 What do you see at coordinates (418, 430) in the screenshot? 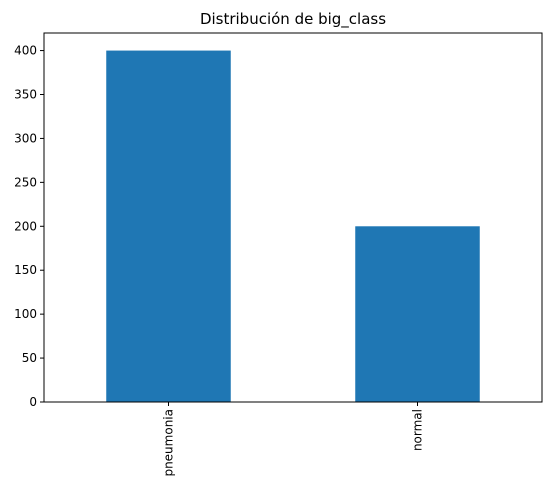
I see `x-tick-label-normal: normal` at bounding box center [418, 430].